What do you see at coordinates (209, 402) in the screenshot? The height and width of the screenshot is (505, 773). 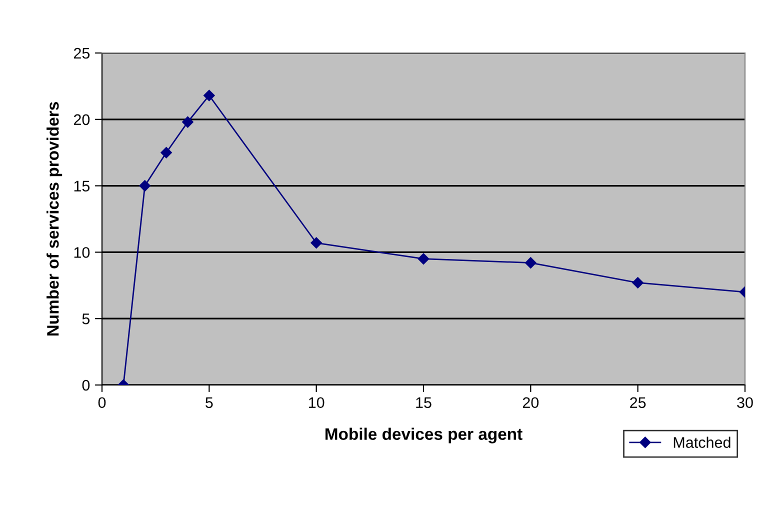 I see `x-tick-label: 5` at bounding box center [209, 402].